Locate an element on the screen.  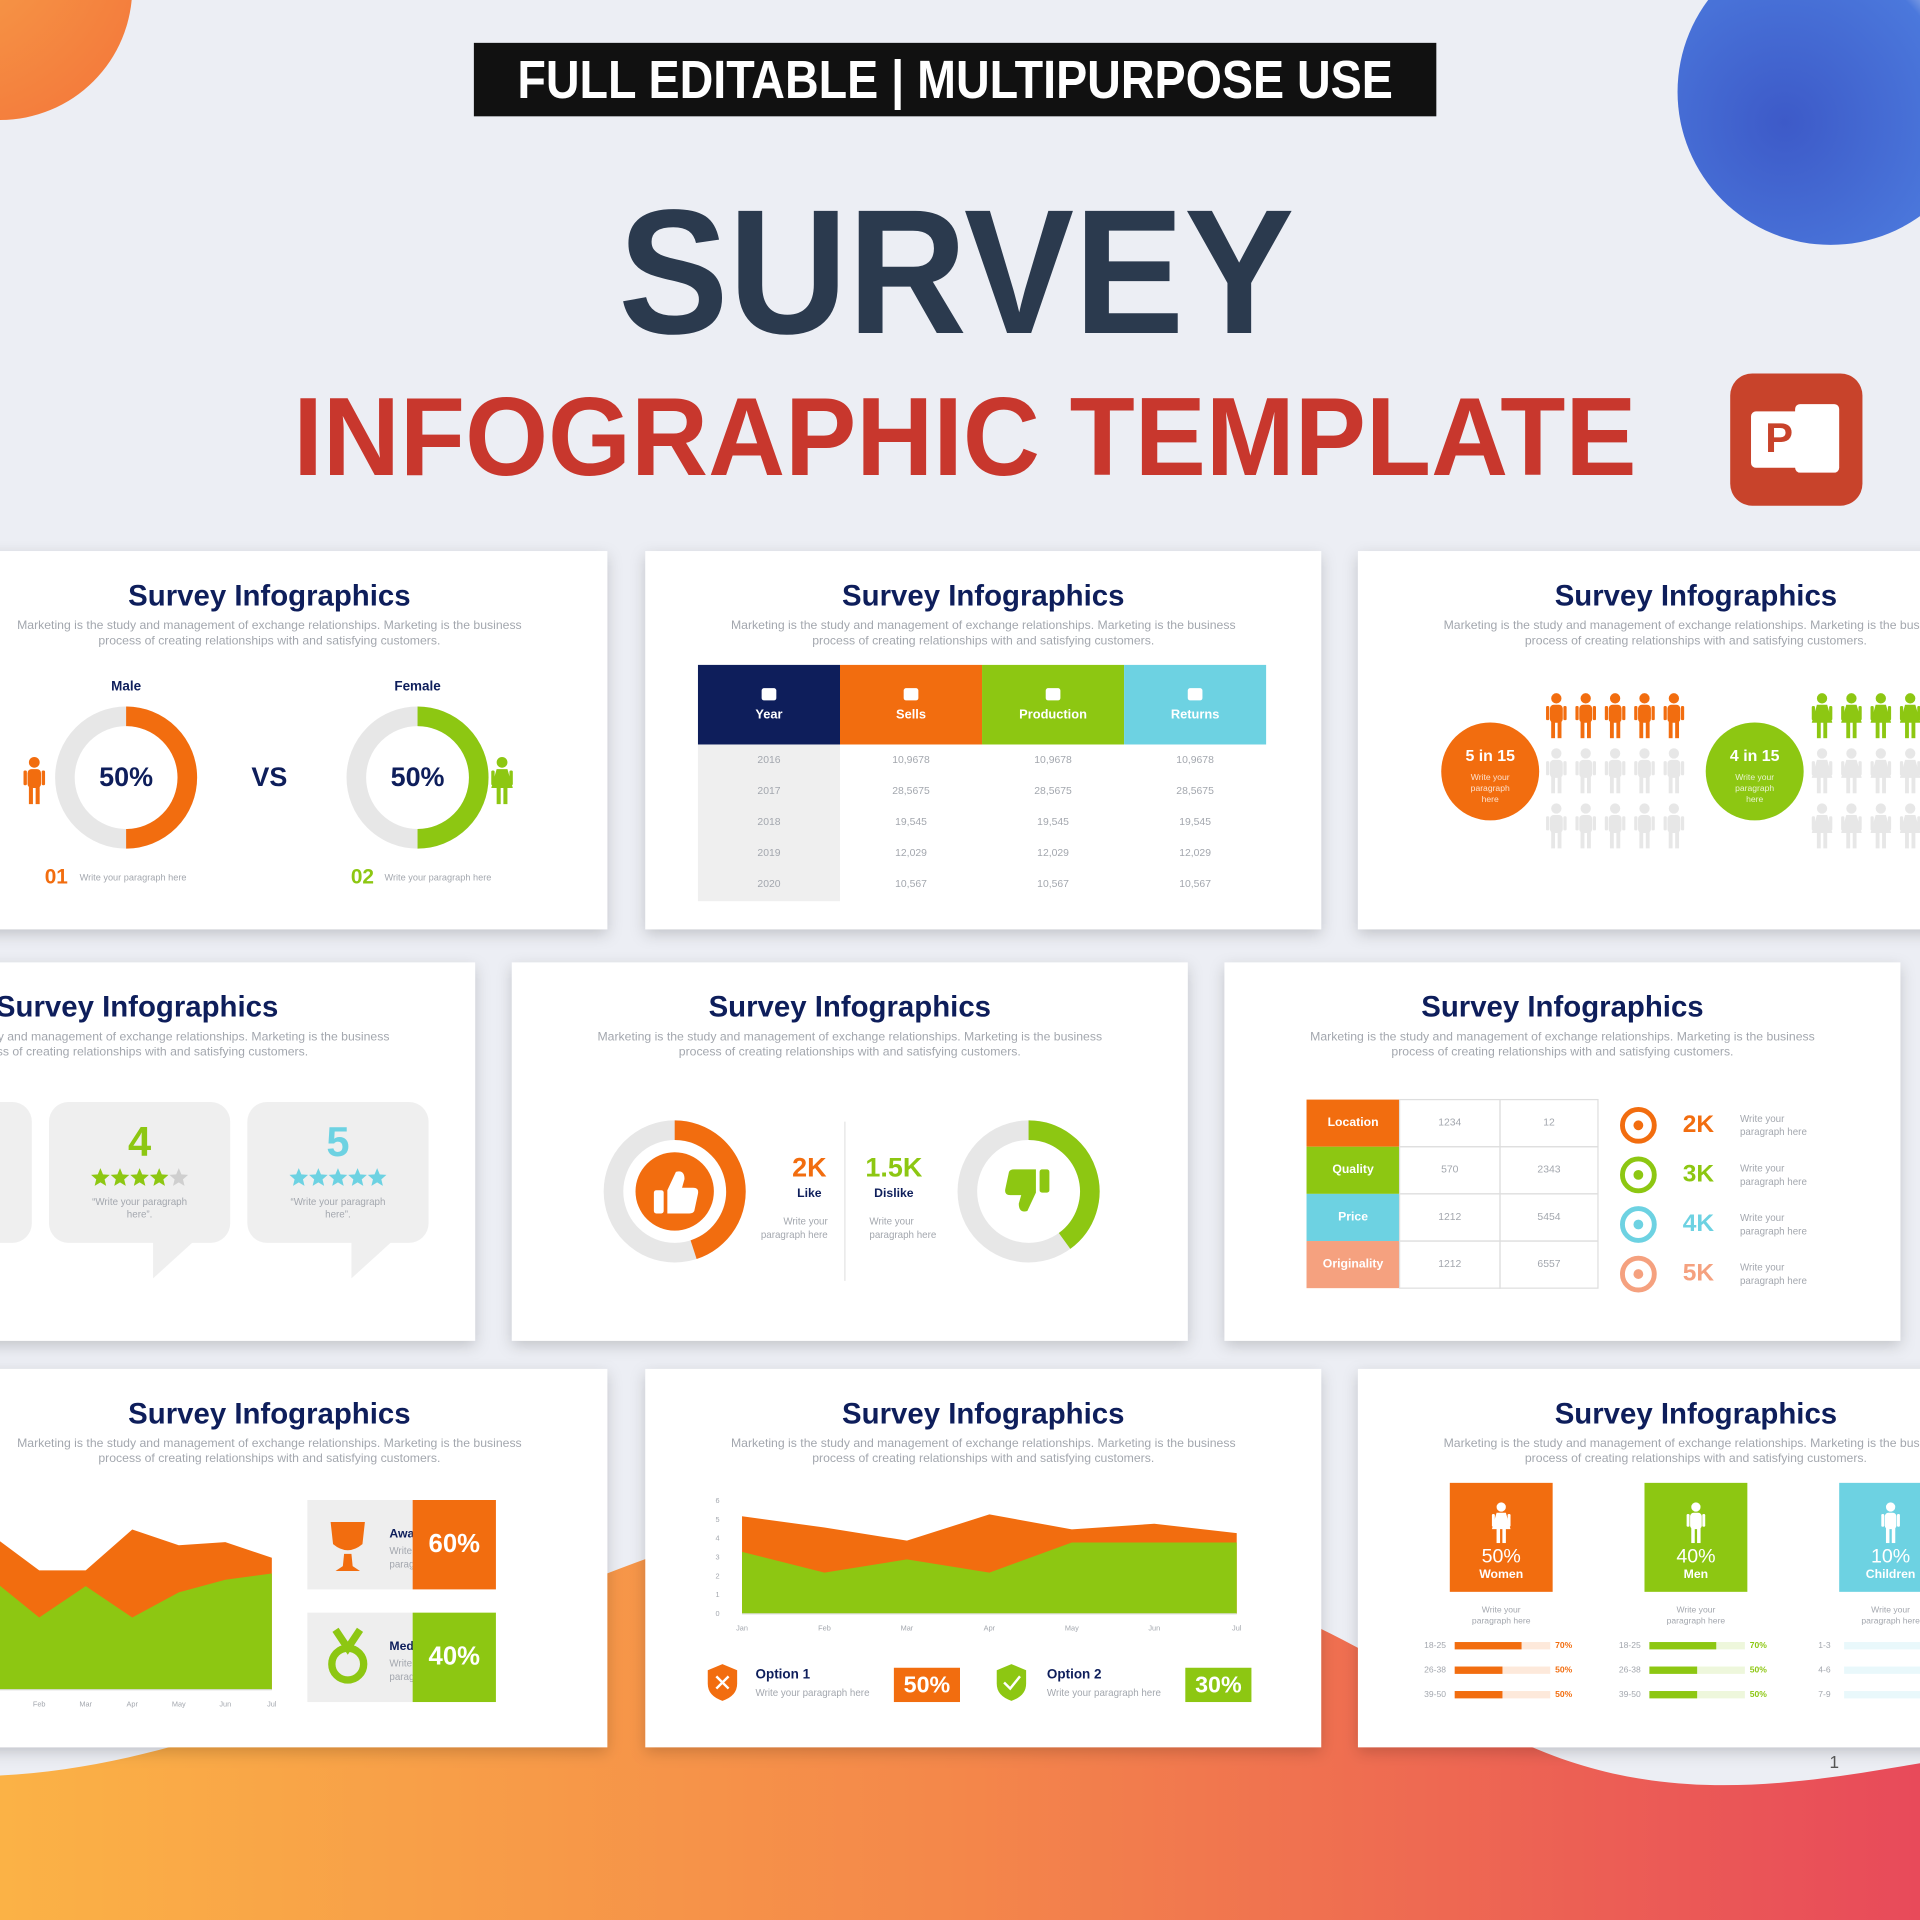
age-bar is located at coordinates (1673, 1670).